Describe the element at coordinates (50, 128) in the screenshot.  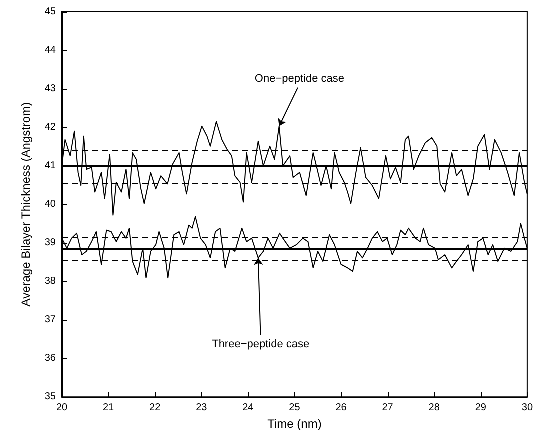
I see `y-tick-label: 42` at that location.